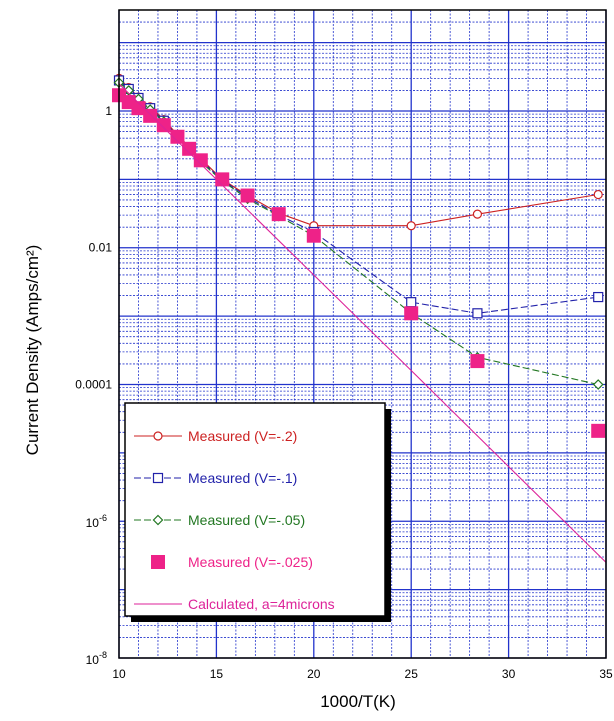 The width and height of the screenshot is (614, 721). Describe the element at coordinates (101, 248) in the screenshot. I see `y-tick-label: 0.01` at that location.